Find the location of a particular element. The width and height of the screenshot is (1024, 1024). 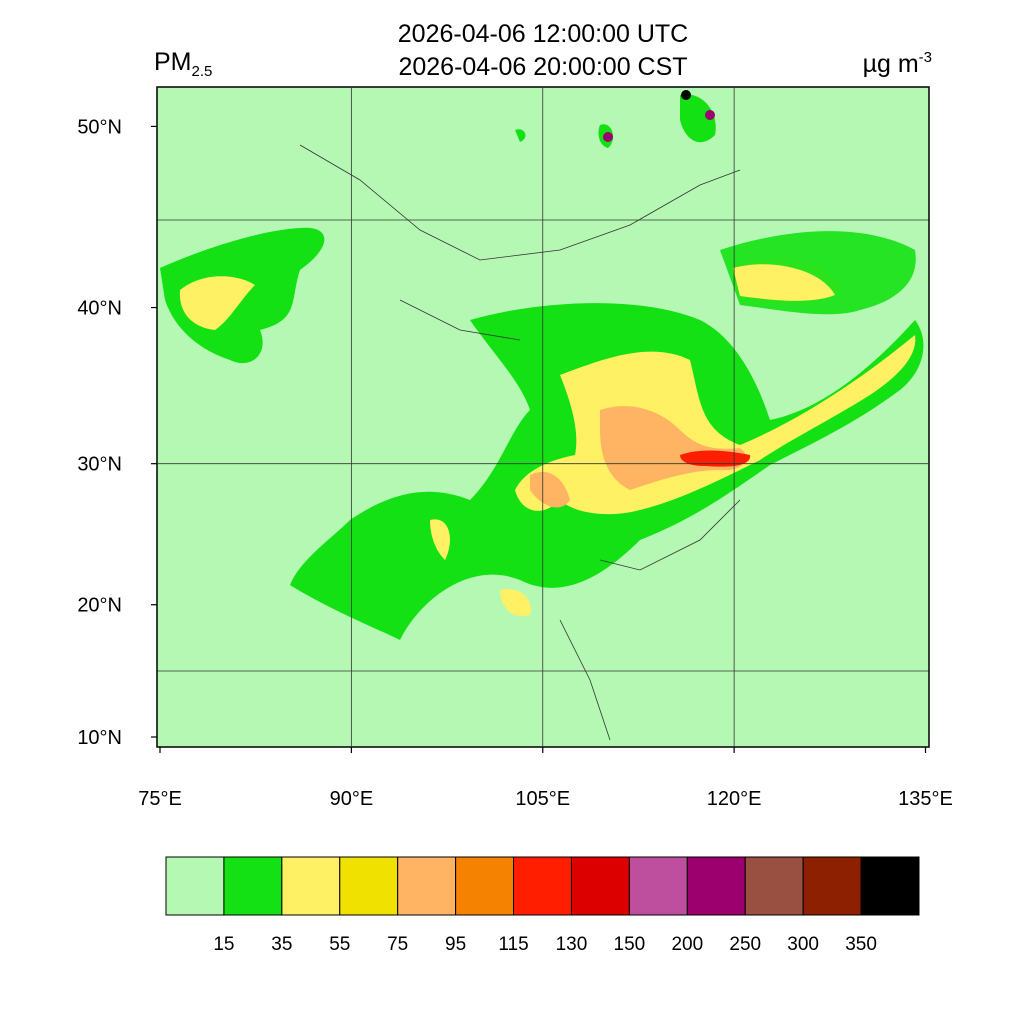

variable-name: PM is located at coordinates (173, 62).